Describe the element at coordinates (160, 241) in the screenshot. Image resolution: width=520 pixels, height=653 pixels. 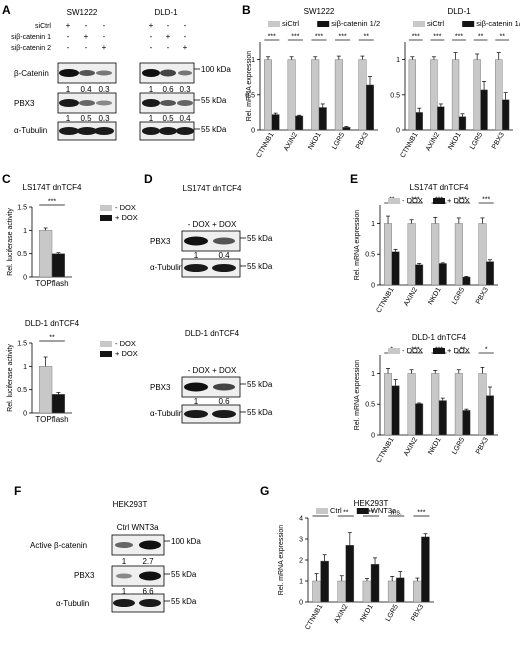
I see `protein-label-pbx3: PBX3` at that location.